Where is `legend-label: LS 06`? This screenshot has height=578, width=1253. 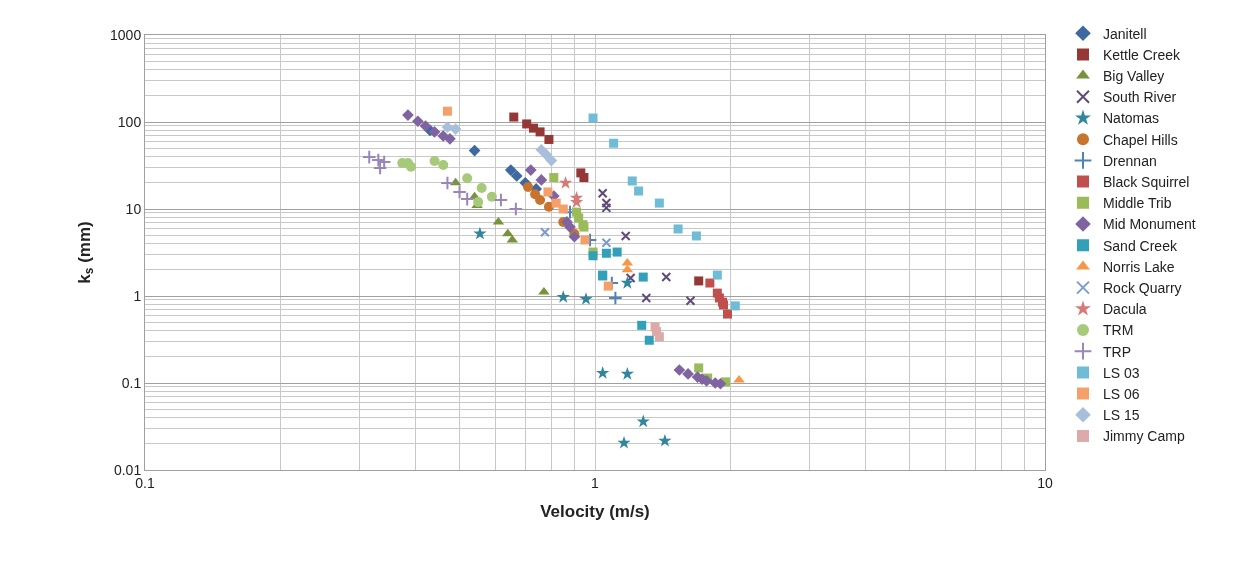 legend-label: LS 06 is located at coordinates (1121, 394).